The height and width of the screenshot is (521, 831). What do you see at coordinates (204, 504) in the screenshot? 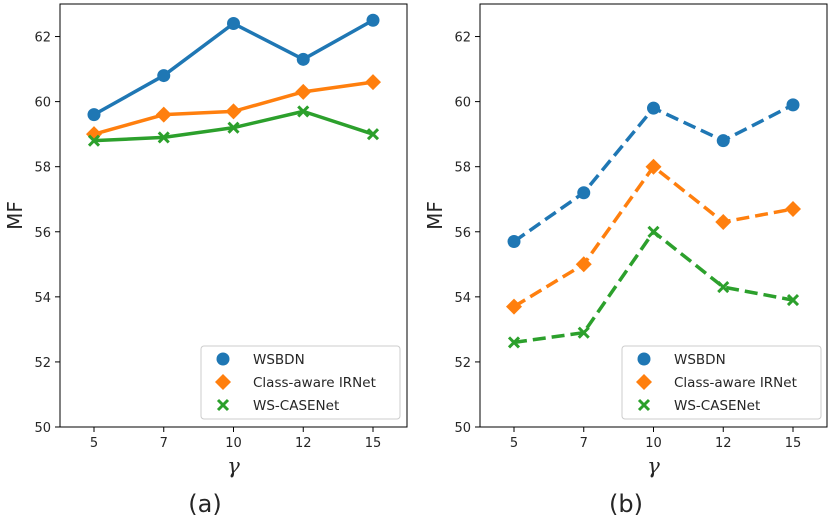
I see `panel-caption: (a)` at bounding box center [204, 504].